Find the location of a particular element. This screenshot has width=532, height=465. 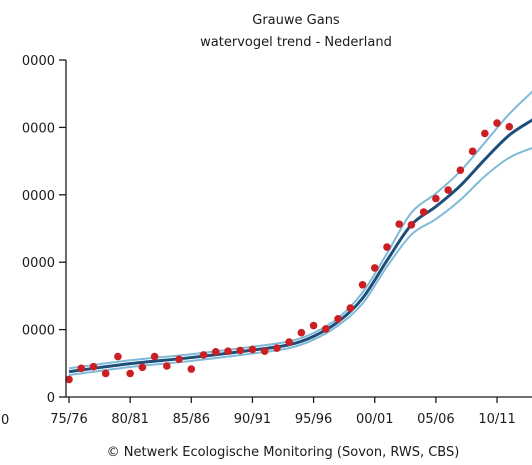

chart-subtitle: watervogel trend - Nederland is located at coordinates (296, 42).